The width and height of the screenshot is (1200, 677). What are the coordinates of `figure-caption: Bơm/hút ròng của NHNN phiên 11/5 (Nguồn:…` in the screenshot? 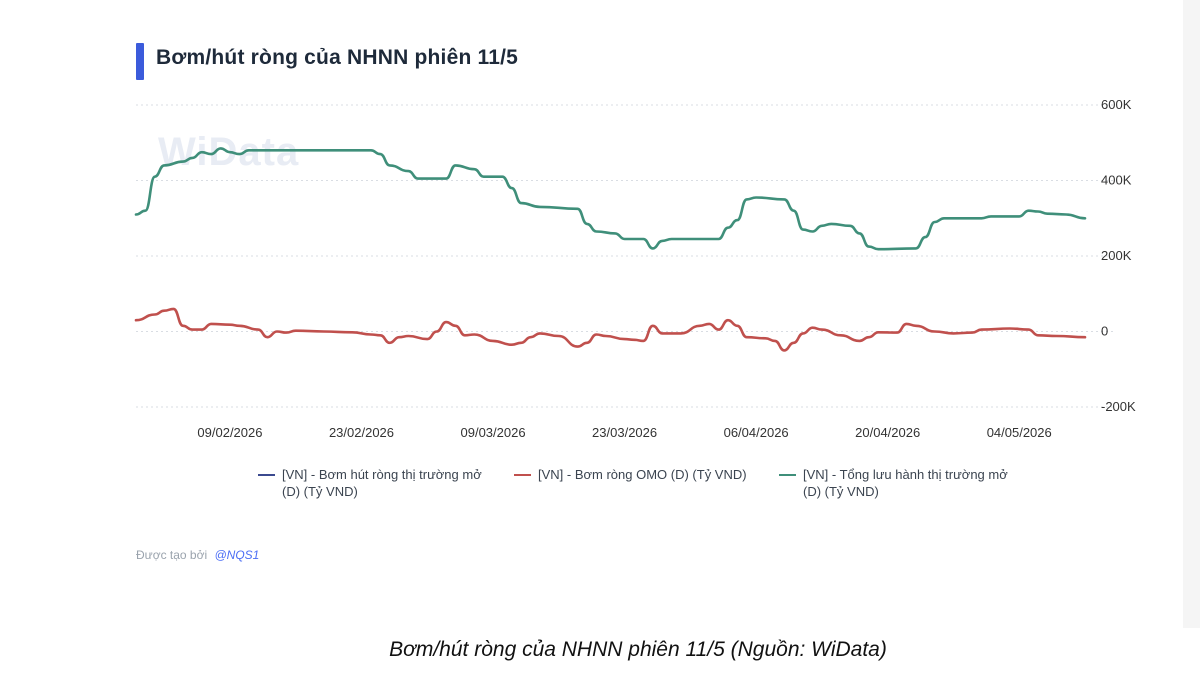 It's located at (638, 649).